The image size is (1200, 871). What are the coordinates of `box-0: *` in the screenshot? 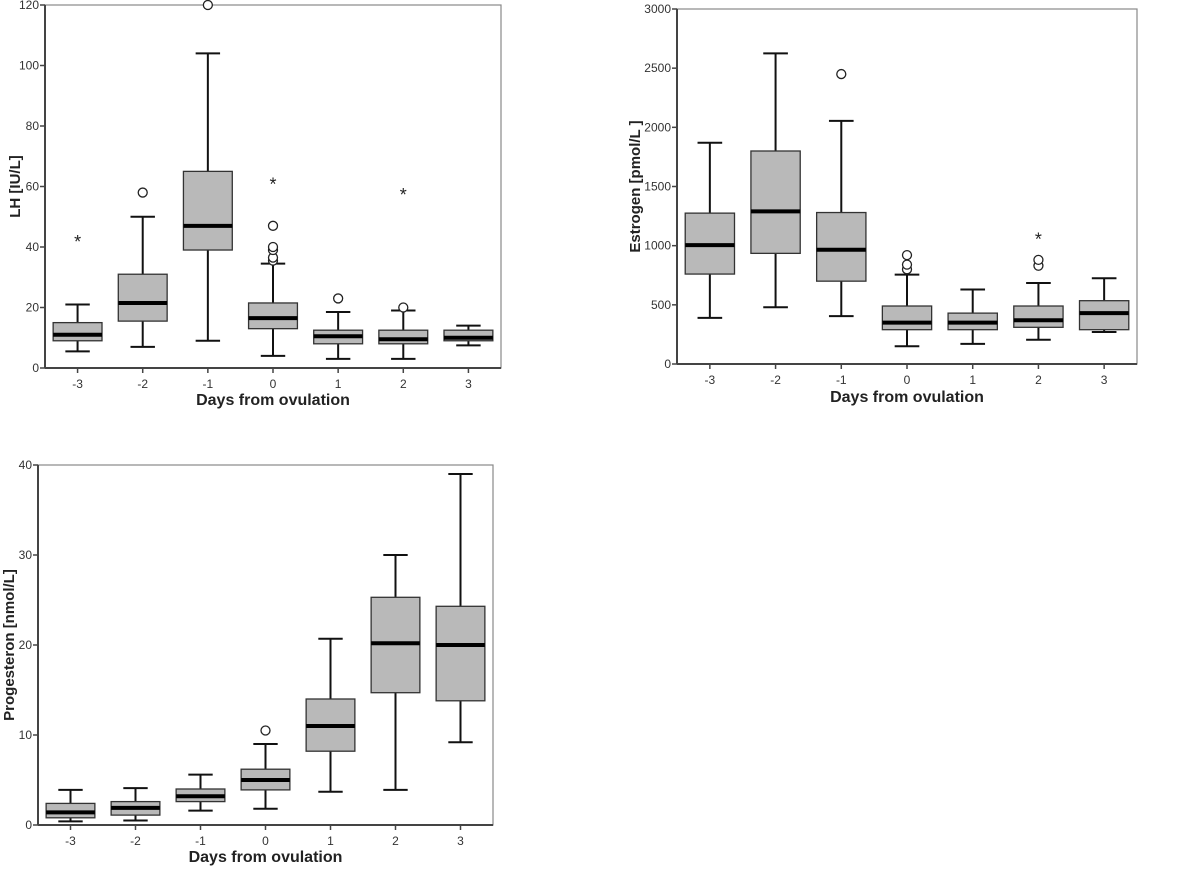 It's located at (273, 265).